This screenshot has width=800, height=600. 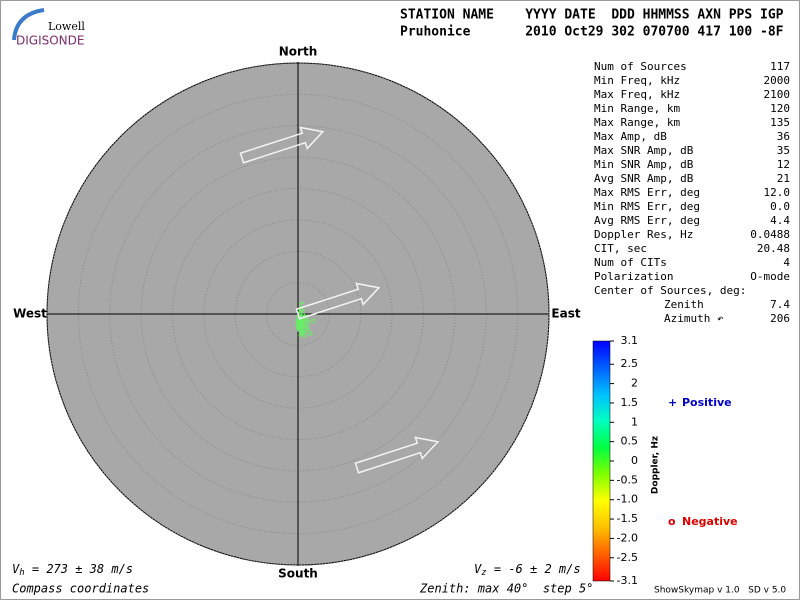 What do you see at coordinates (634, 421) in the screenshot?
I see `colorbar-tick-label: 1` at bounding box center [634, 421].